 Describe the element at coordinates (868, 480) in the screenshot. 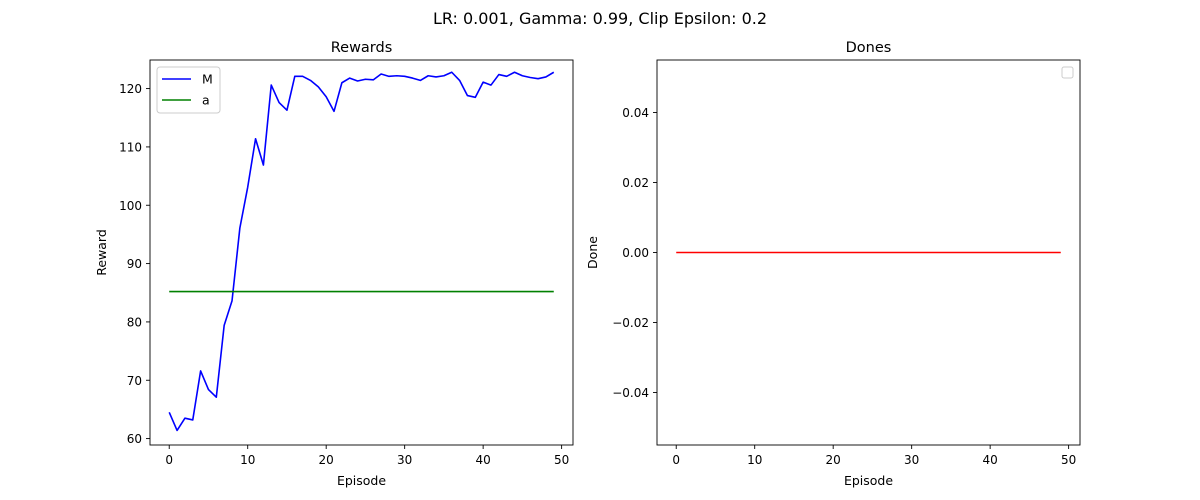

I see `dones-x-axis-label: Episode` at that location.